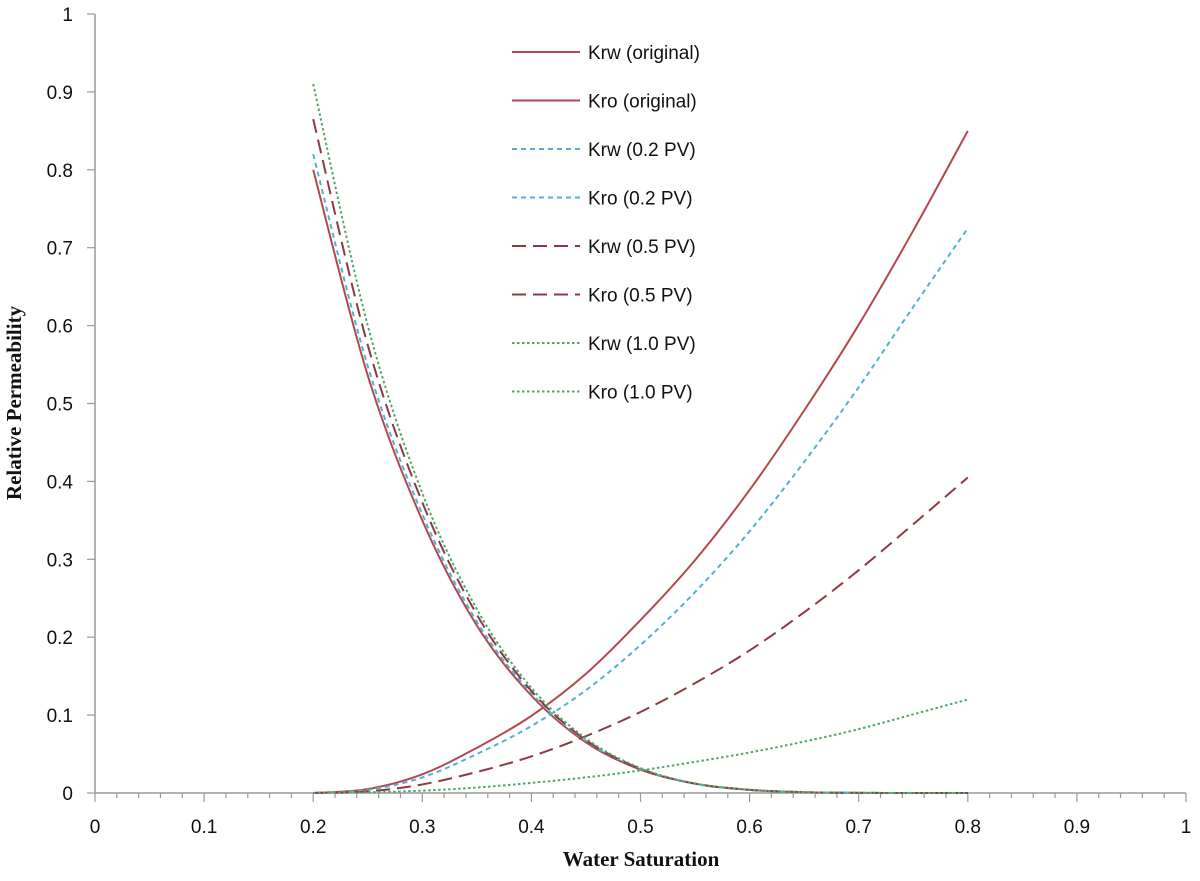 The height and width of the screenshot is (881, 1200). Describe the element at coordinates (640, 296) in the screenshot. I see `legend-label-kro-0-5-pv: Kro (0.5 PV)` at that location.